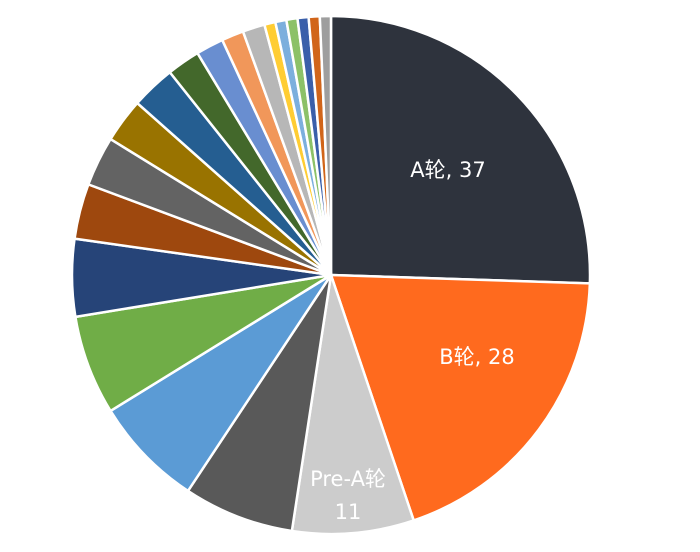 This screenshot has height=552, width=700. I want to click on data-label-pre-a-round: Pre-A轮, so click(348, 479).